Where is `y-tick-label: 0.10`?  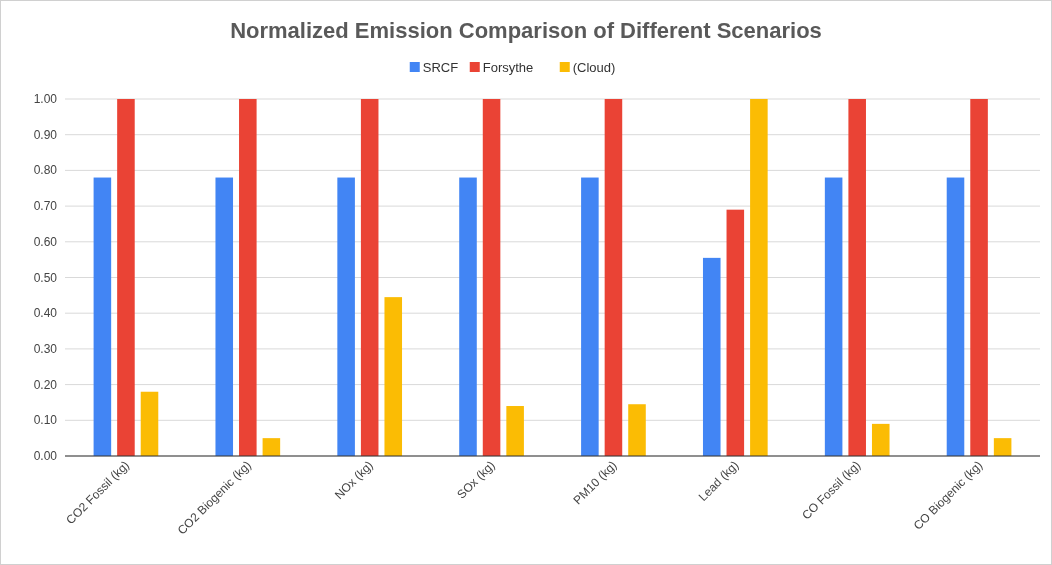 y-tick-label: 0.10 is located at coordinates (45, 420).